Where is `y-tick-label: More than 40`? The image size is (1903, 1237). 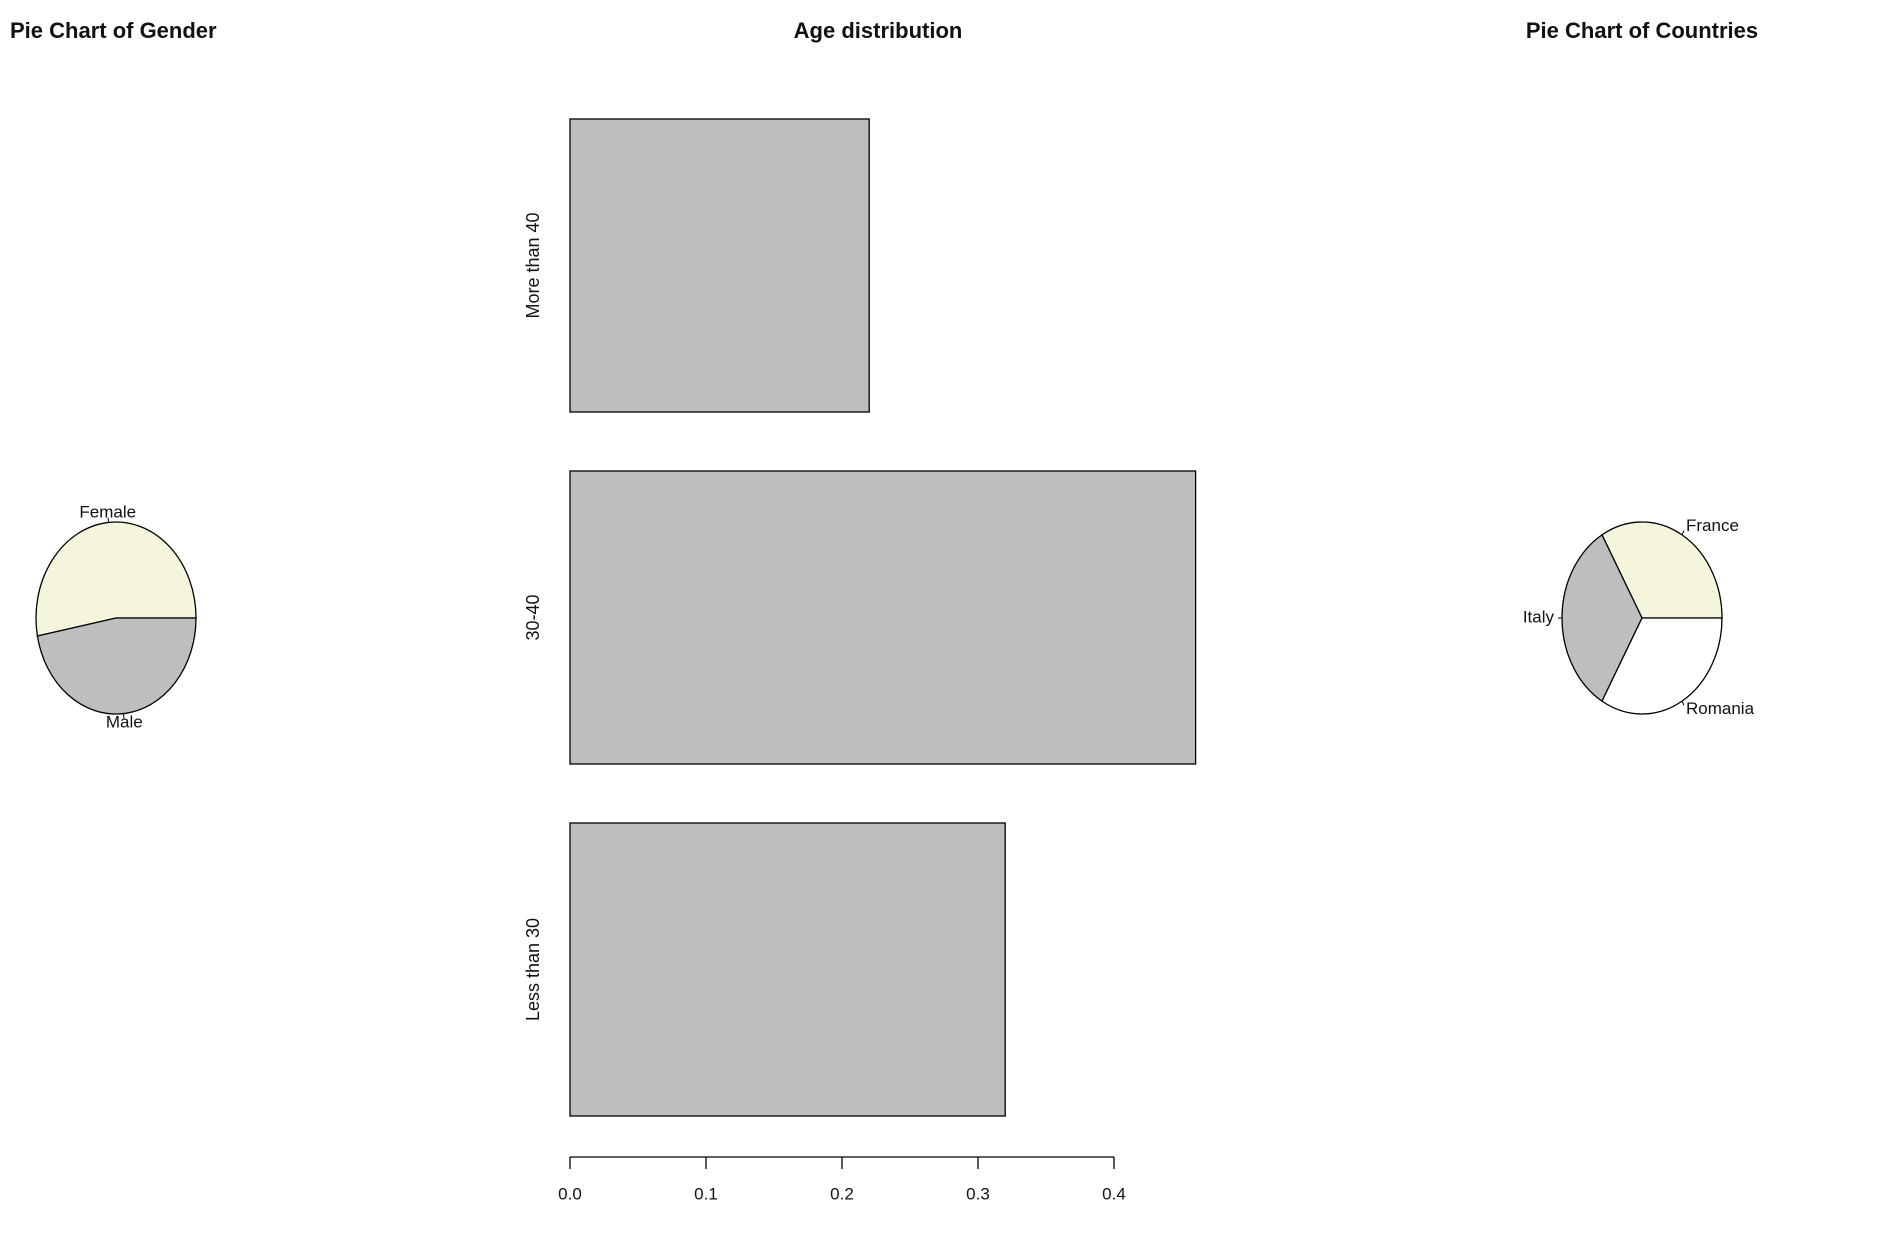
y-tick-label: More than 40 is located at coordinates (533, 265).